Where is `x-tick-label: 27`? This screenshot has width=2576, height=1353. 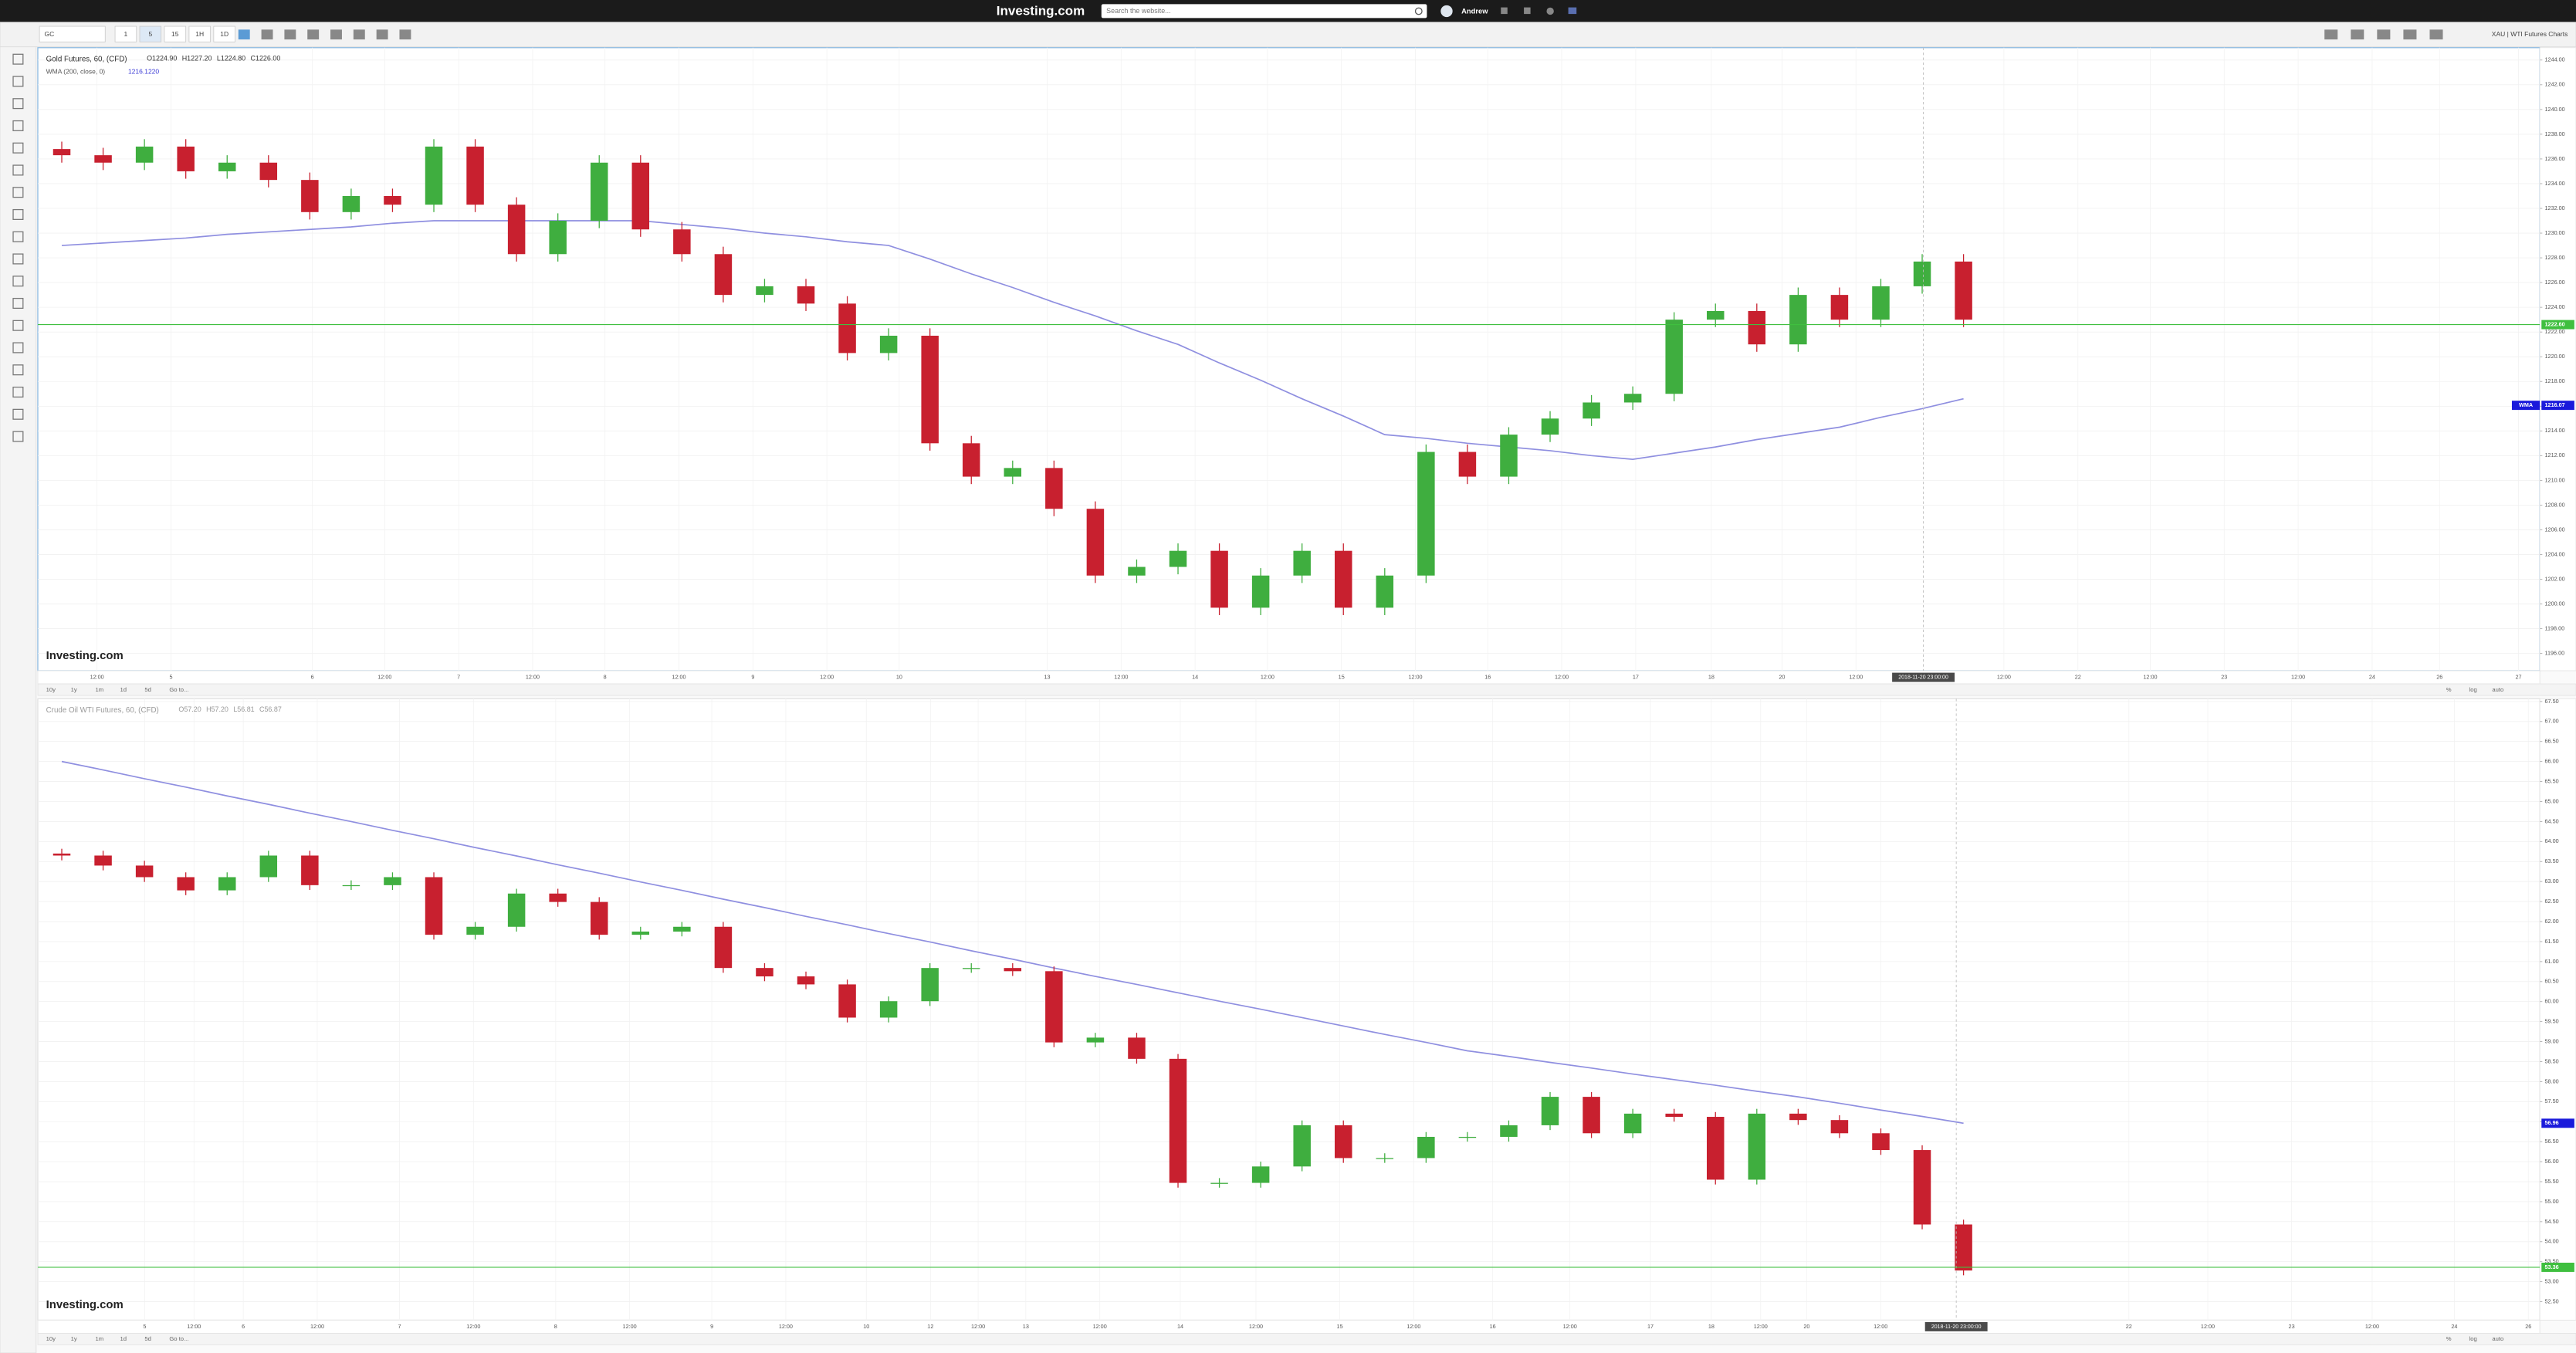 x-tick-label: 27 is located at coordinates (2518, 676).